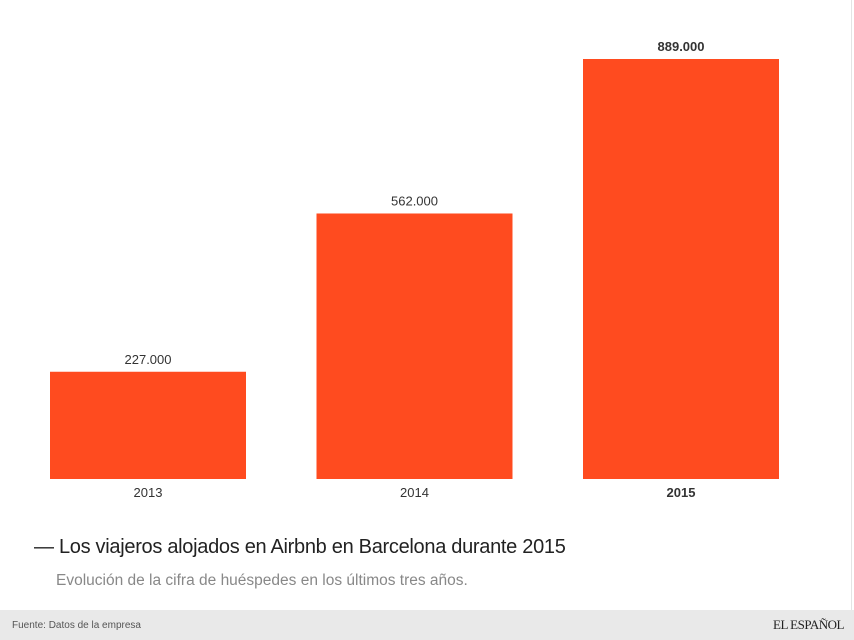 The height and width of the screenshot is (640, 854). I want to click on x-tick-2015: 2015, so click(681, 492).